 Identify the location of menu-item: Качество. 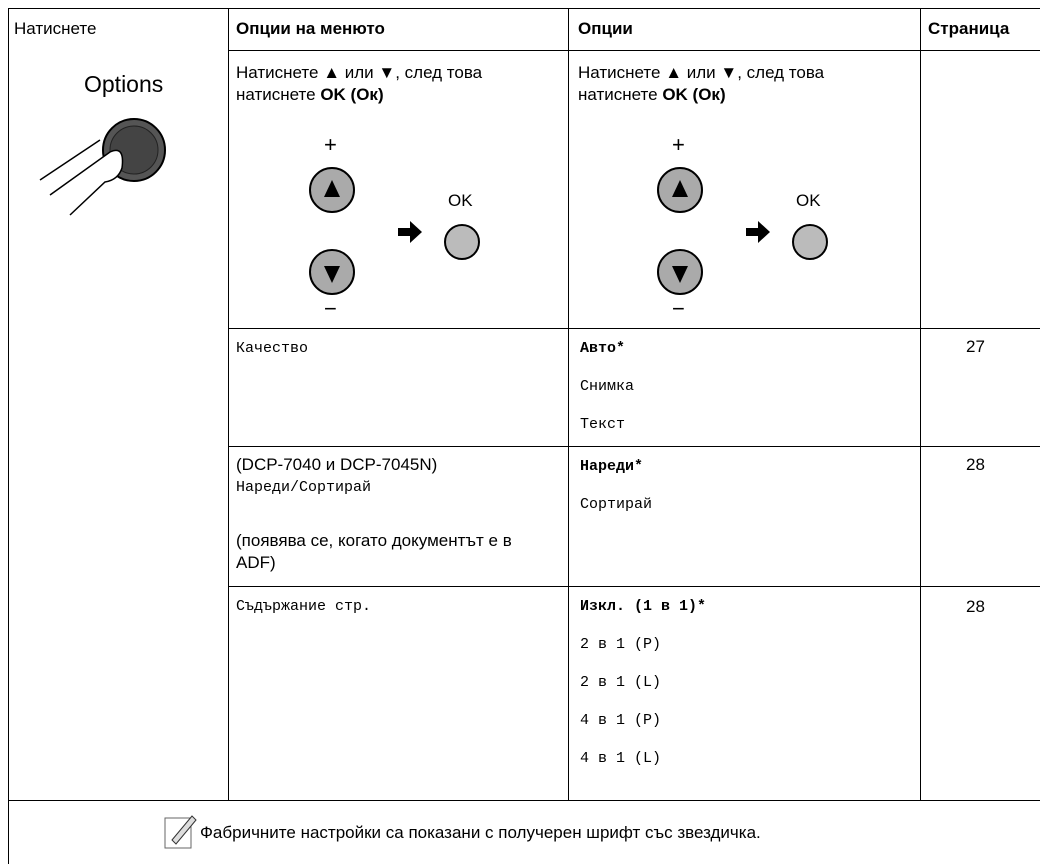
(272, 348).